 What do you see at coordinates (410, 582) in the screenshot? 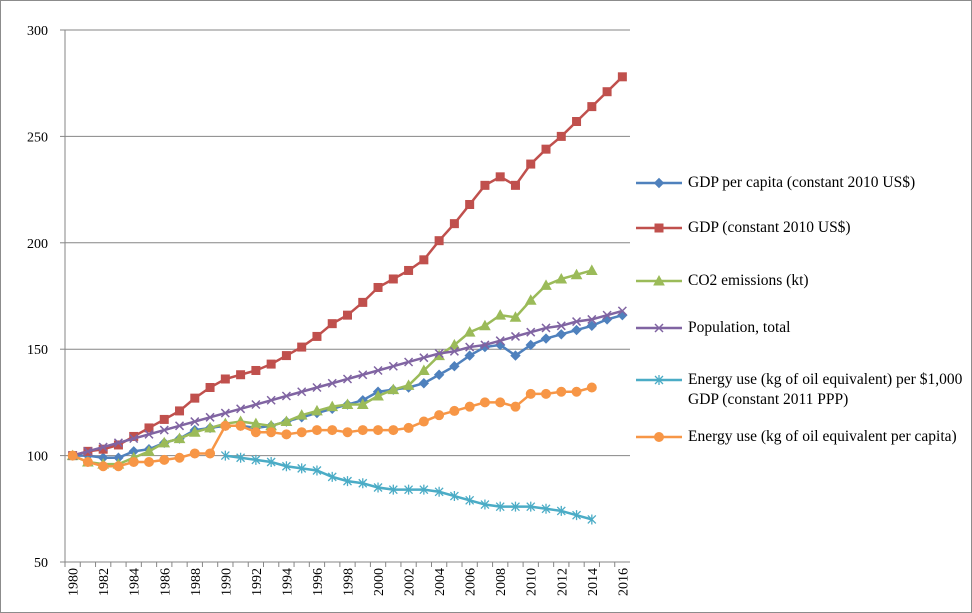
I see `x-tick-label: 2002` at bounding box center [410, 582].